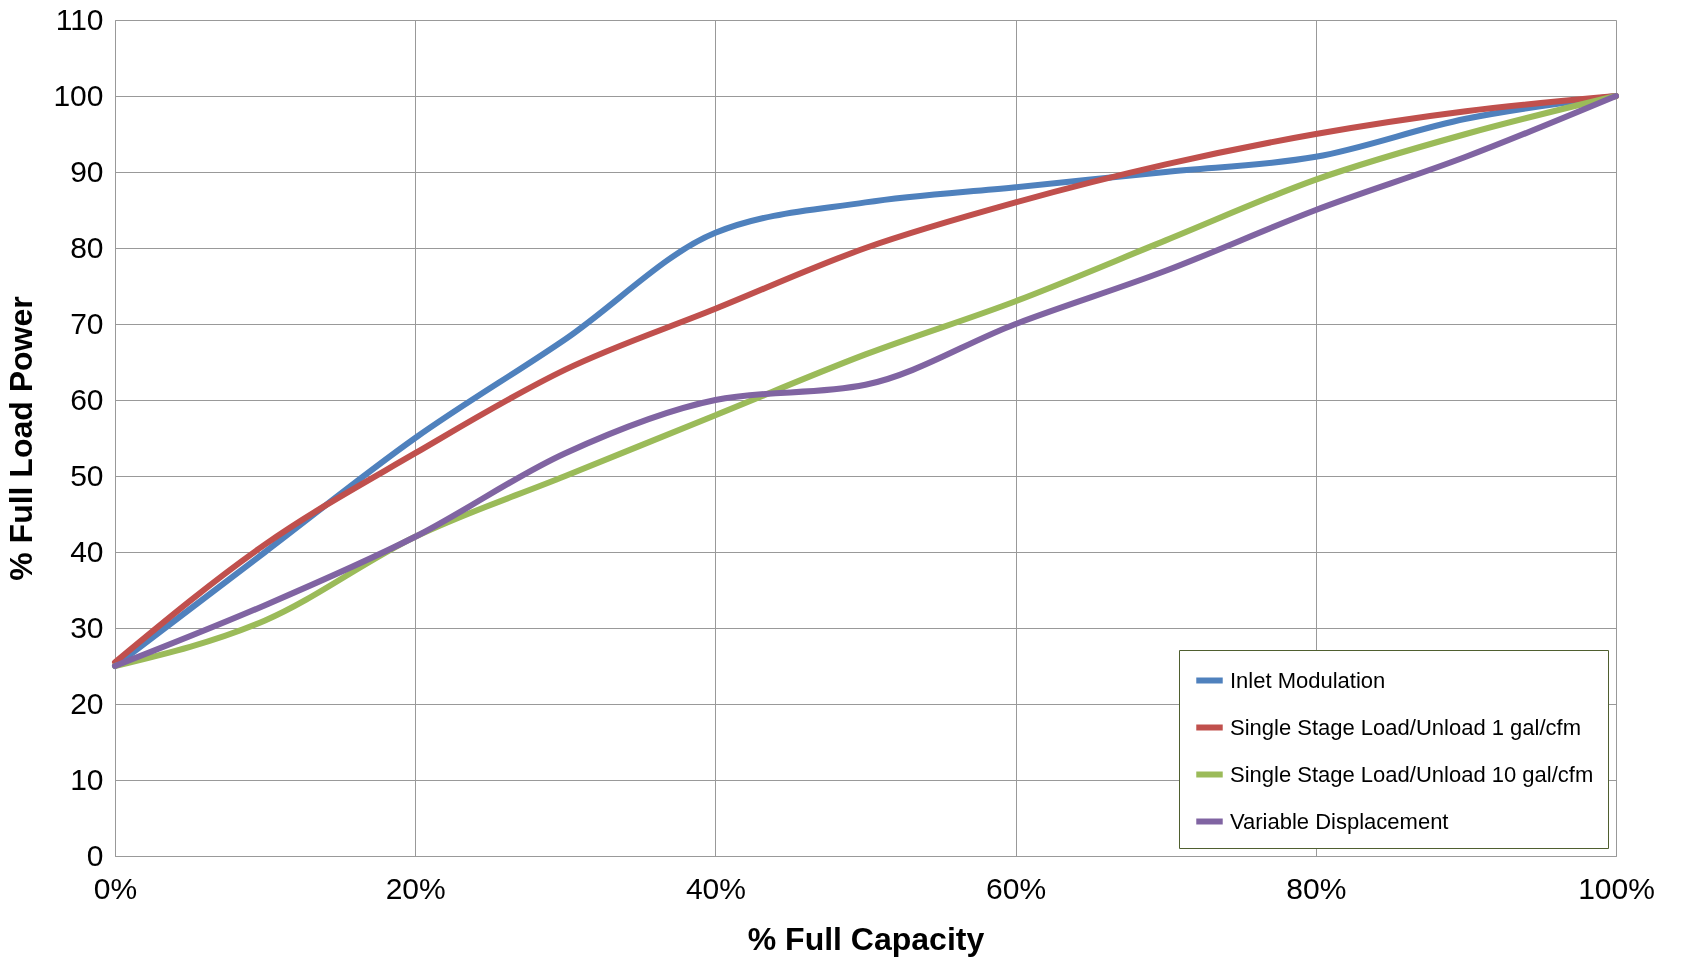 This screenshot has height=979, width=1682. I want to click on y-tick-label: 110, so click(79, 19).